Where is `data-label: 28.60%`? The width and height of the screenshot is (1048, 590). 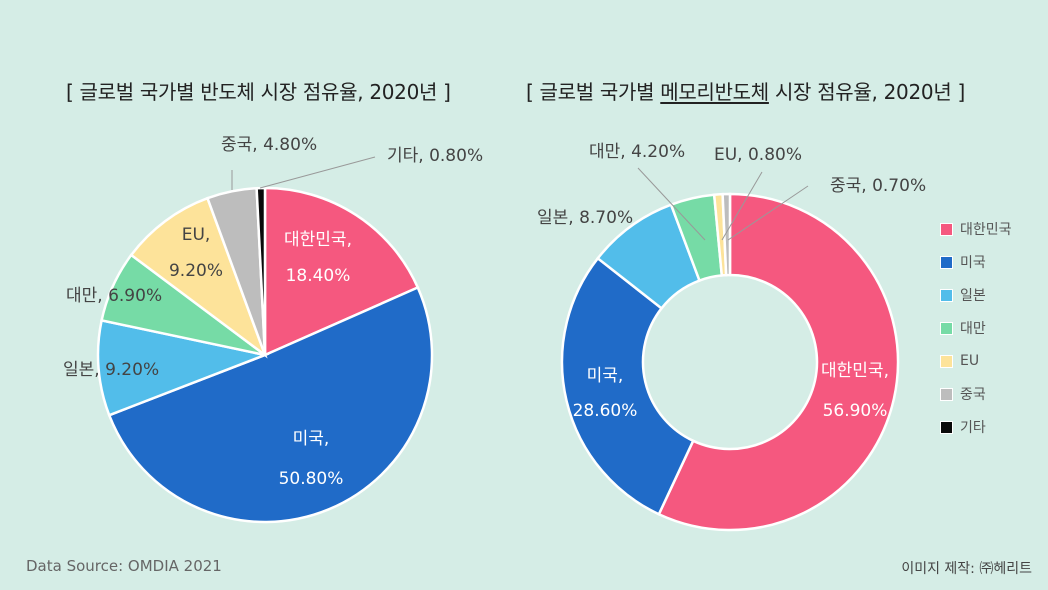 data-label: 28.60% is located at coordinates (605, 411).